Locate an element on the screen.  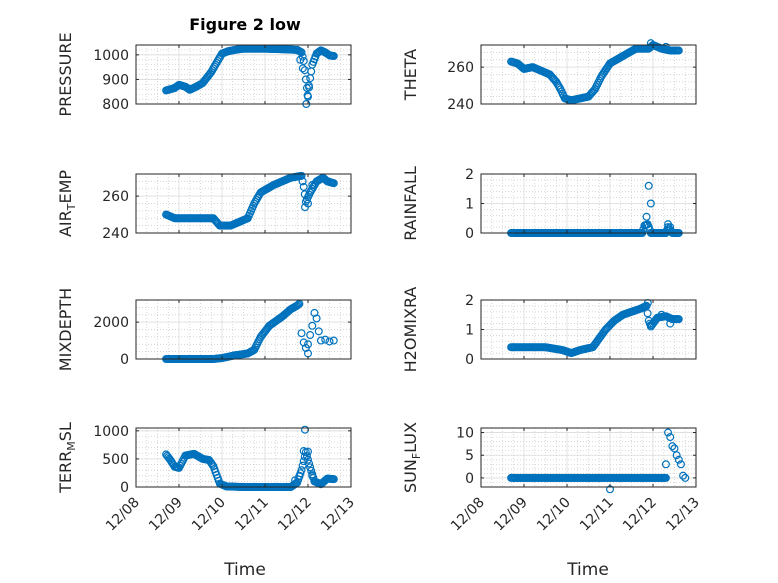
y-tick-label: 800 is located at coordinates (115, 105).